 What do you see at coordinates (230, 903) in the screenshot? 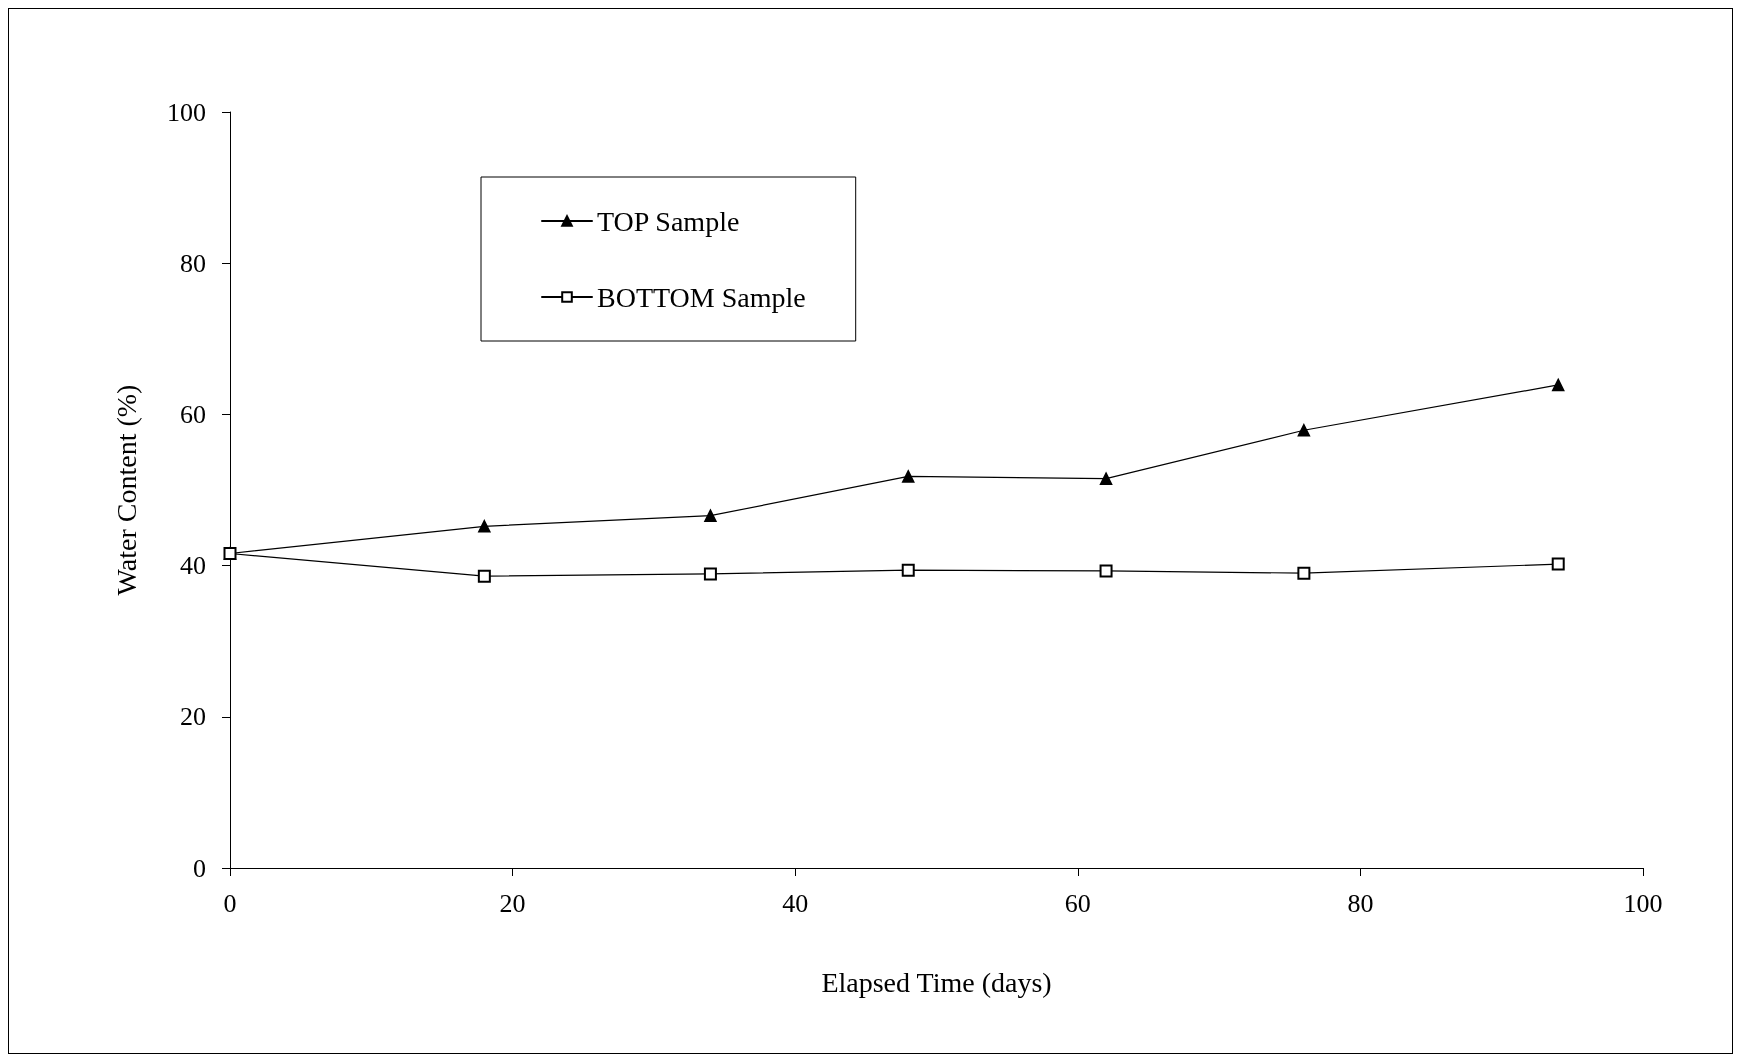
I see `x-tick-label: 0` at bounding box center [230, 903].